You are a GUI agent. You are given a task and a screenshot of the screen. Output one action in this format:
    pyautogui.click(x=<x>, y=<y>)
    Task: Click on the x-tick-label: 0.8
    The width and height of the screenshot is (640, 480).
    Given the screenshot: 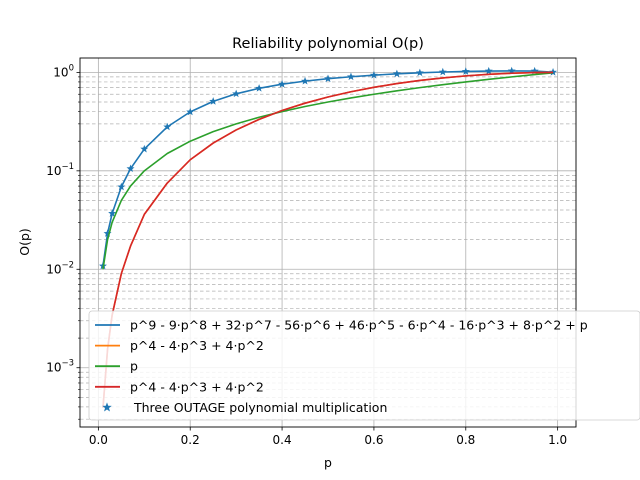 What is the action you would take?
    pyautogui.click(x=465, y=440)
    